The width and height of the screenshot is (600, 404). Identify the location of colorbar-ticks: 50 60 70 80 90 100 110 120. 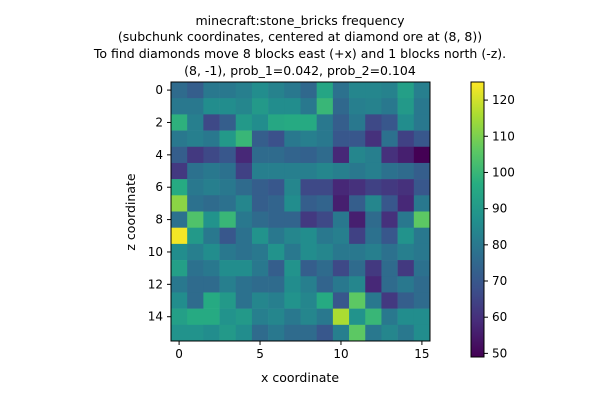
(499, 226).